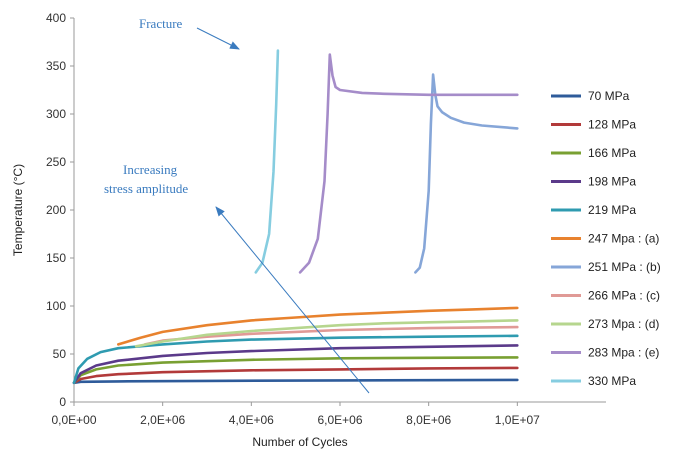  What do you see at coordinates (612, 381) in the screenshot?
I see `legend-label: 330 MPa` at bounding box center [612, 381].